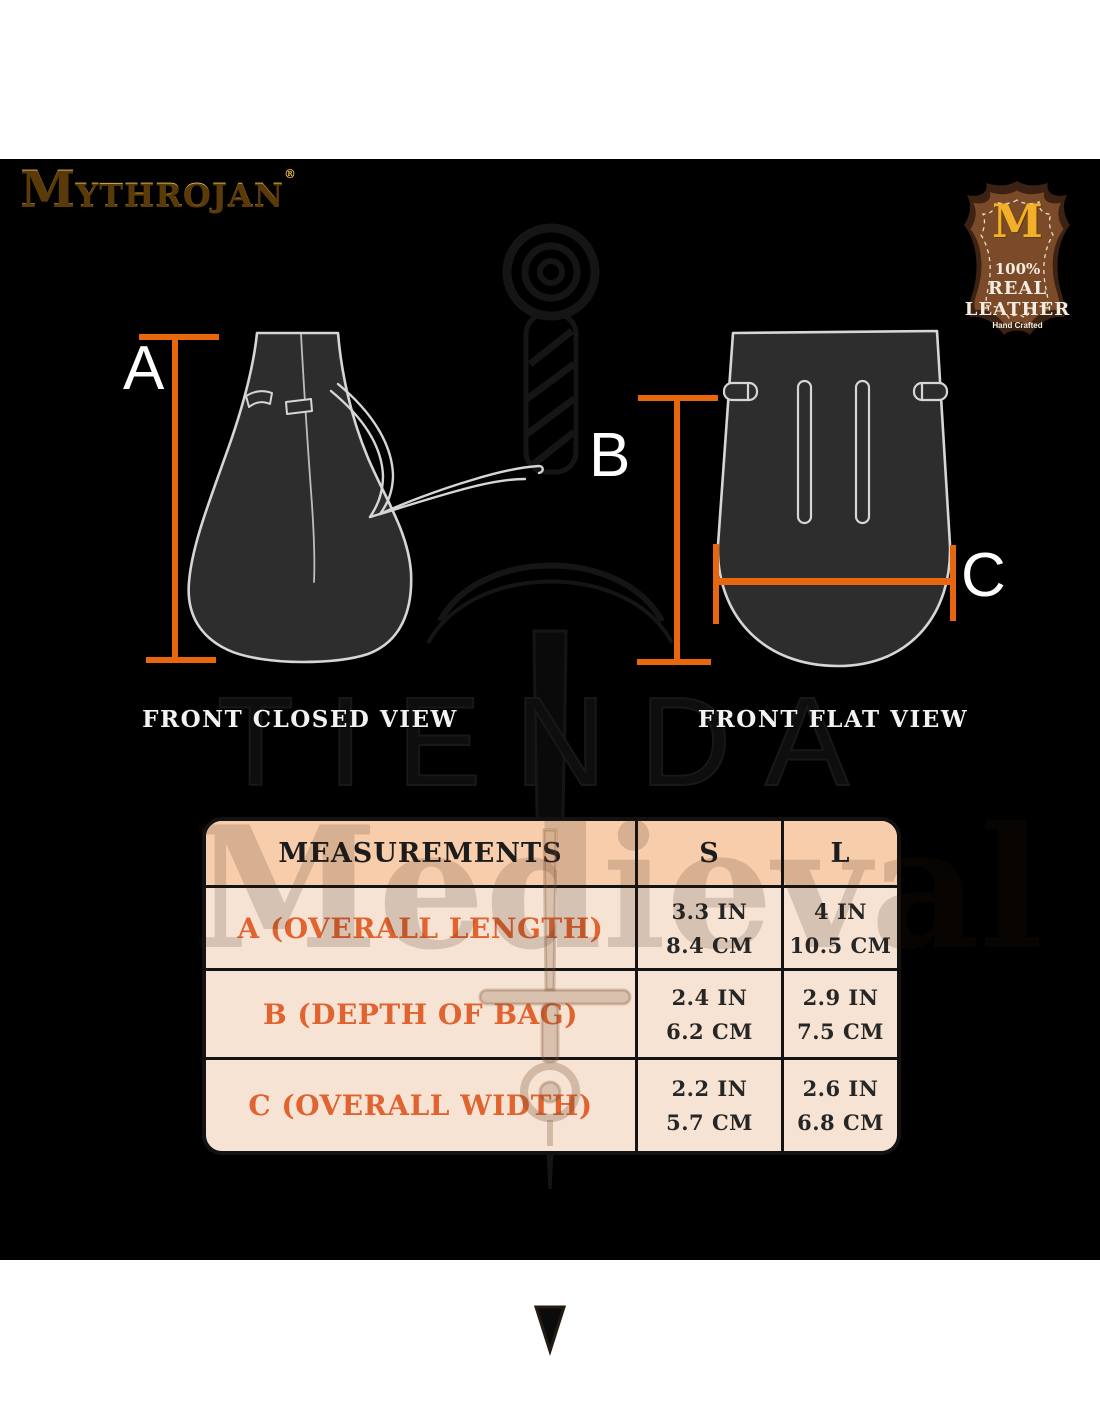  What do you see at coordinates (1017, 221) in the screenshot?
I see `badge-monogram: M` at bounding box center [1017, 221].